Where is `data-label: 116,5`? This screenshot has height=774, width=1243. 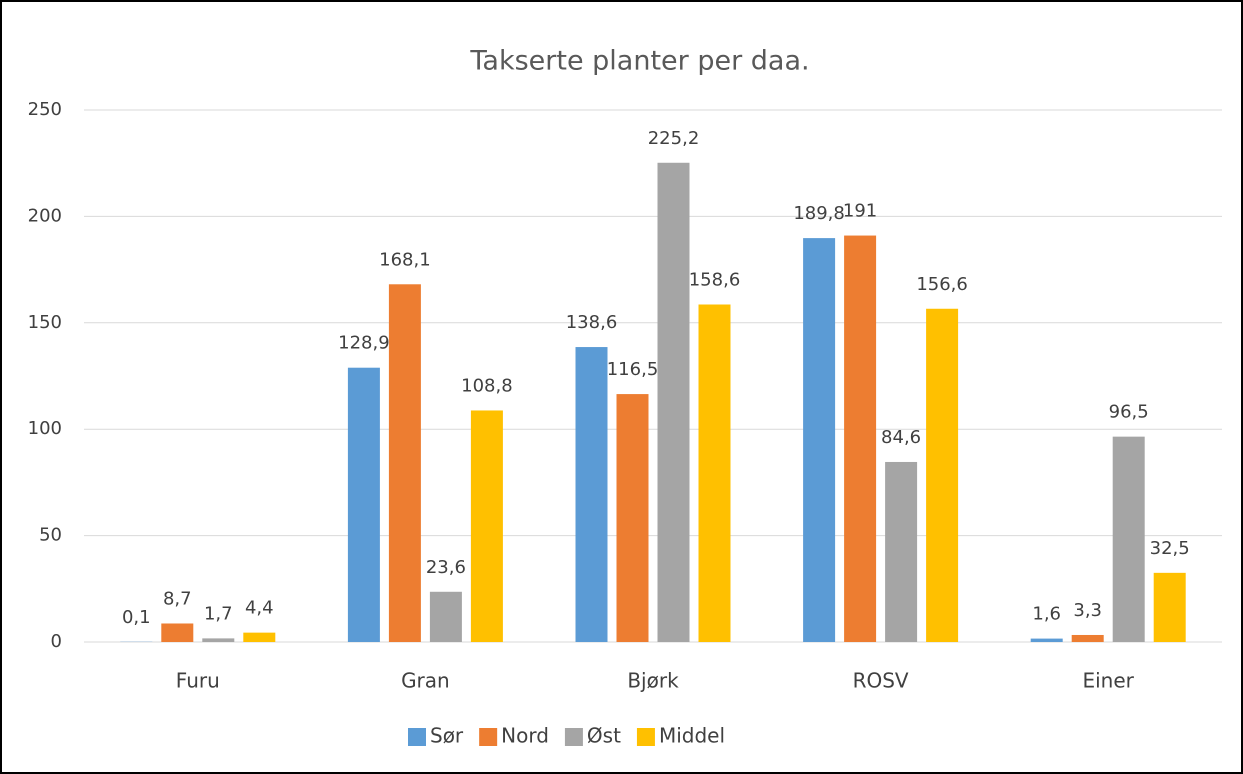 data-label: 116,5 is located at coordinates (633, 369).